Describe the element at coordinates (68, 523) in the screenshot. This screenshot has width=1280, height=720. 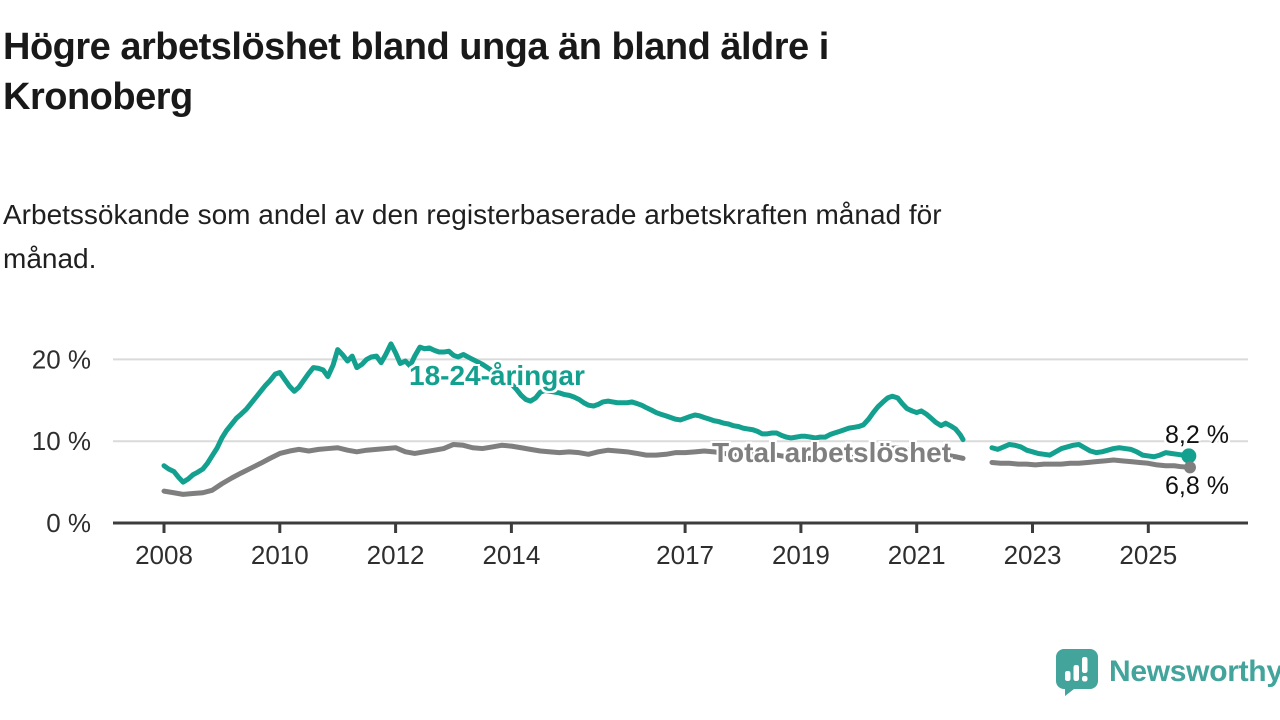
I see `y-tick-label: 0 %` at that location.